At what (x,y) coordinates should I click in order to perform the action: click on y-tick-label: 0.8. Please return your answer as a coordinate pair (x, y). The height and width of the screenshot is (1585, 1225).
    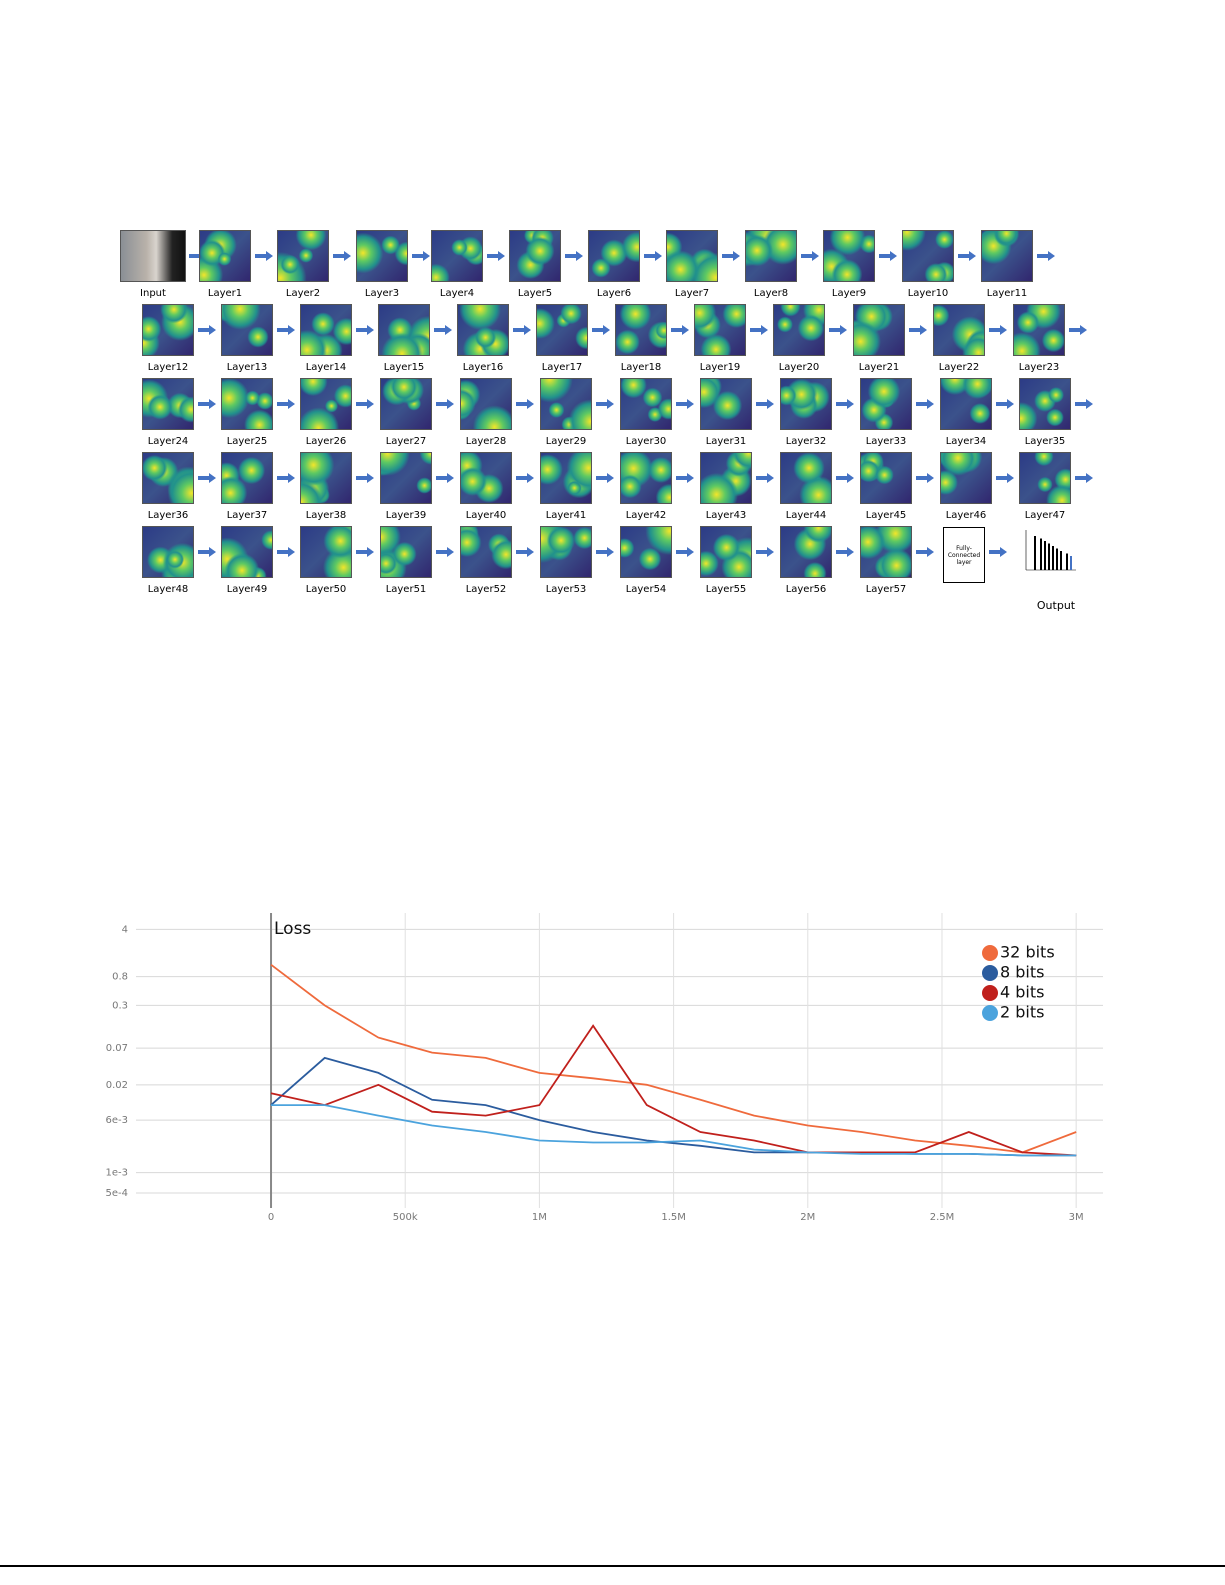
    Looking at the image, I should click on (120, 977).